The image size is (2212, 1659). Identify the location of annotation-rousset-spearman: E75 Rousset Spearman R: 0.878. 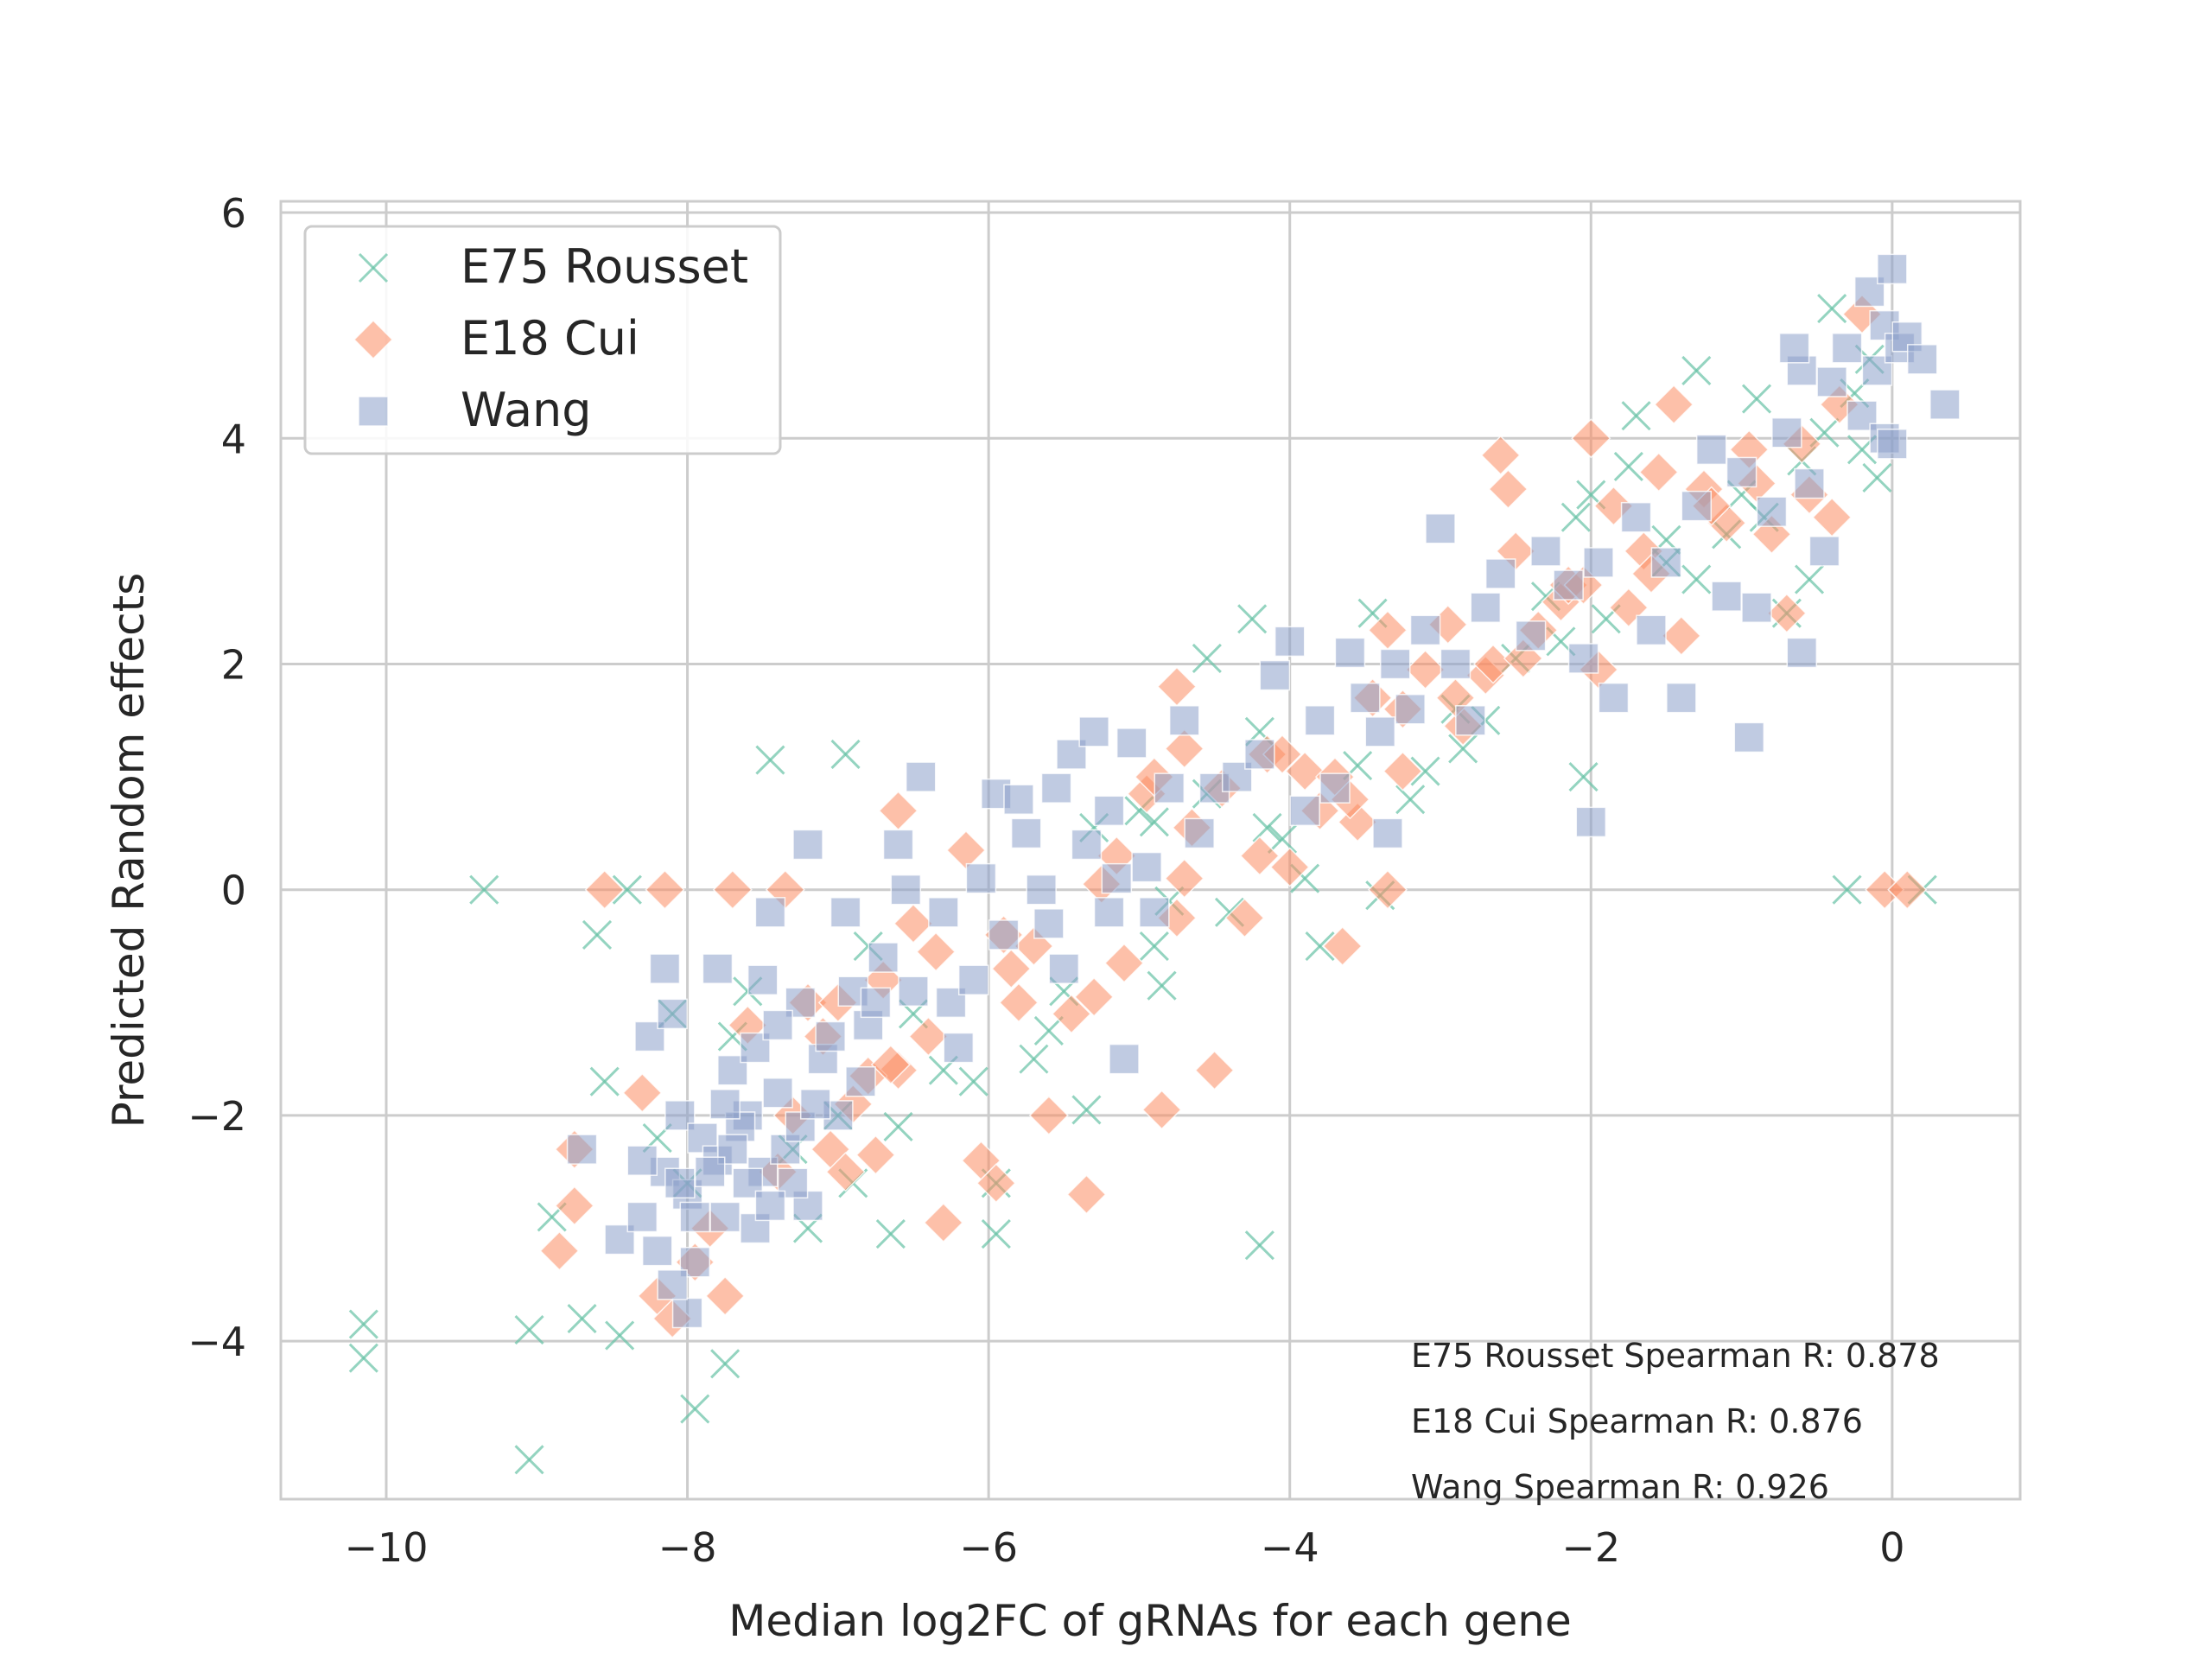
(1675, 1356).